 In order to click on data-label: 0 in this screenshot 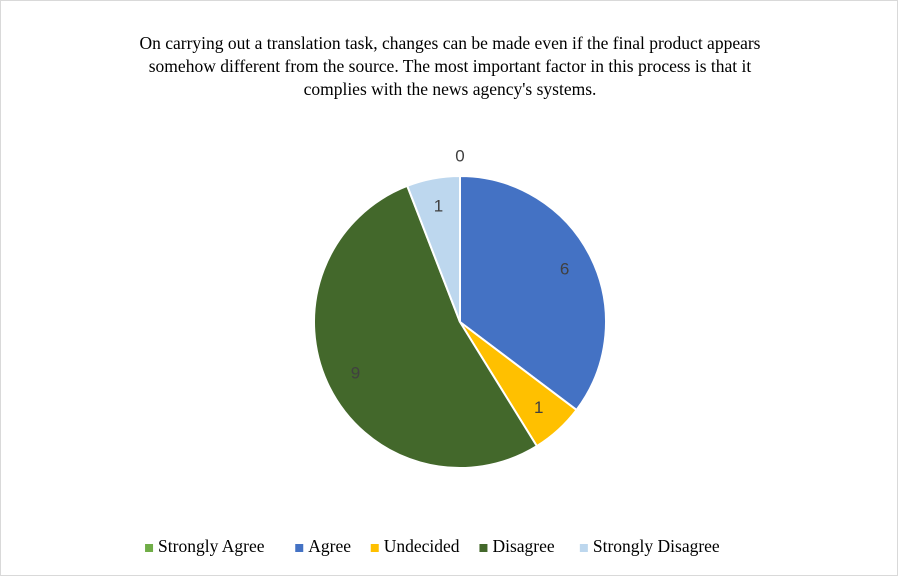, I will do `click(459, 156)`.